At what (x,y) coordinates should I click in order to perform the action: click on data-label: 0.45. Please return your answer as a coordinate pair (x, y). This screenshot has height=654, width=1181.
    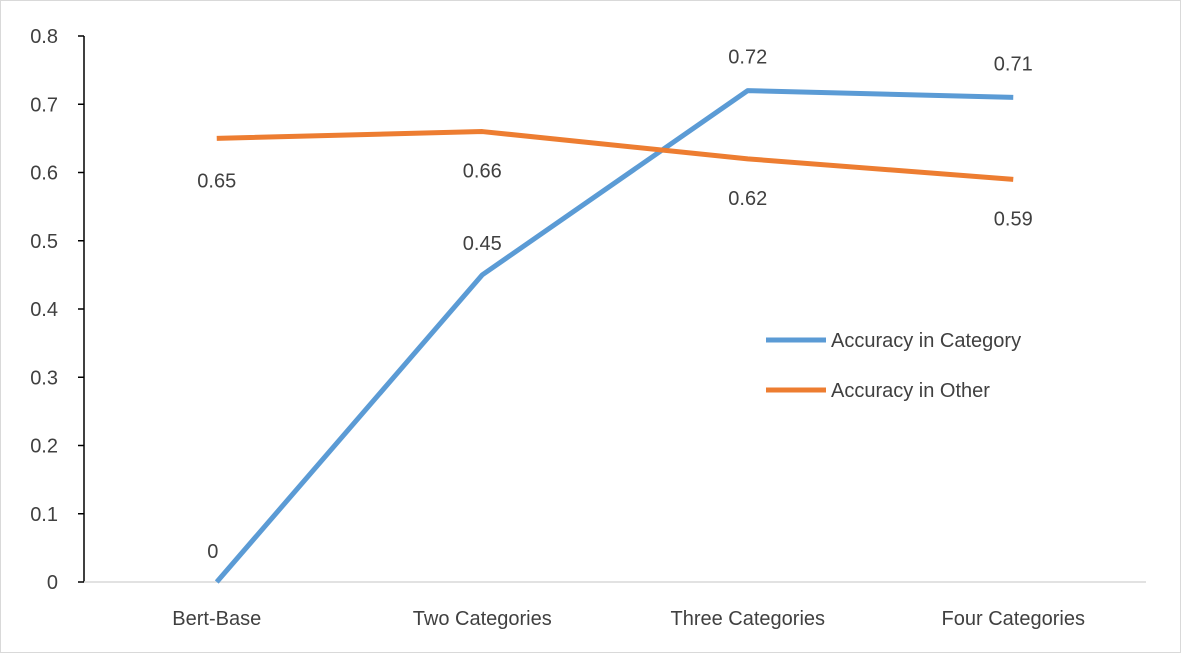
    Looking at the image, I should click on (482, 244).